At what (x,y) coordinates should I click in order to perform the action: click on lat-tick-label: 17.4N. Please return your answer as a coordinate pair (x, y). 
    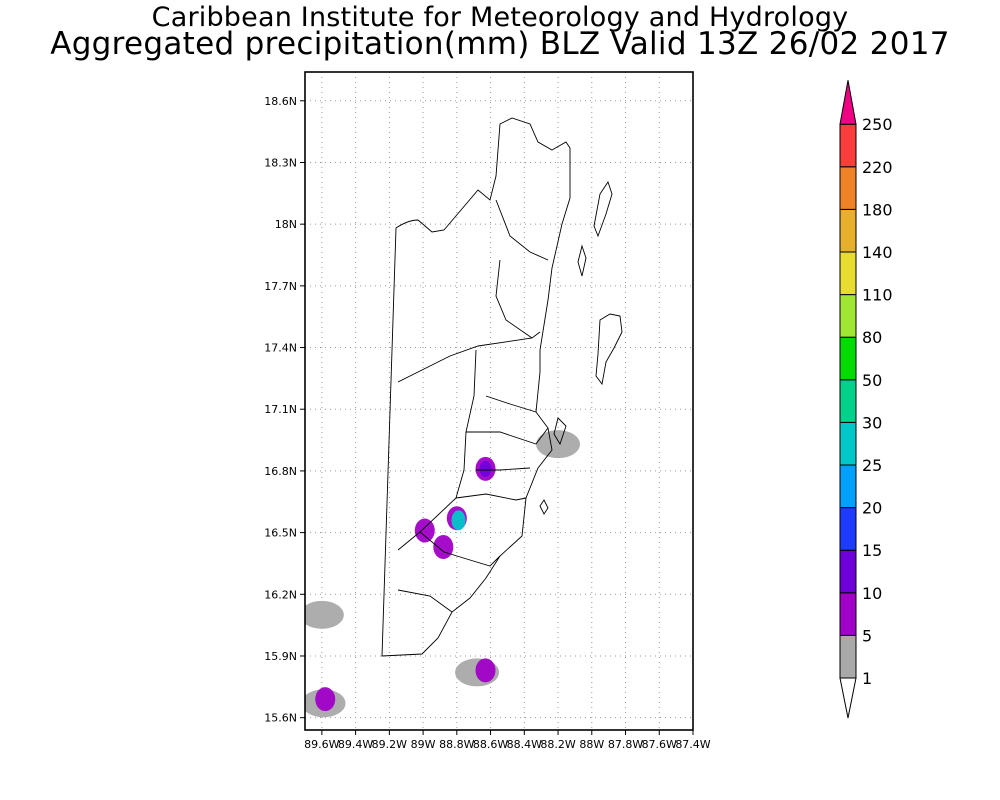
    Looking at the image, I should click on (280, 348).